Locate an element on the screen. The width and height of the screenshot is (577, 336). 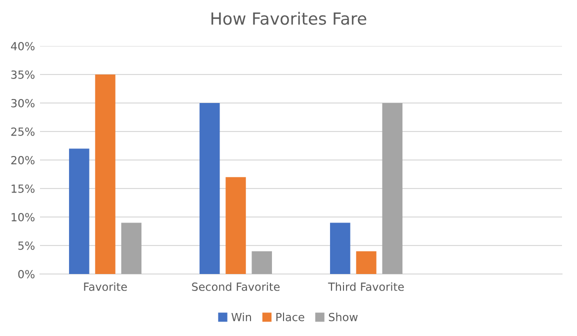
legend-label: Show is located at coordinates (343, 317).